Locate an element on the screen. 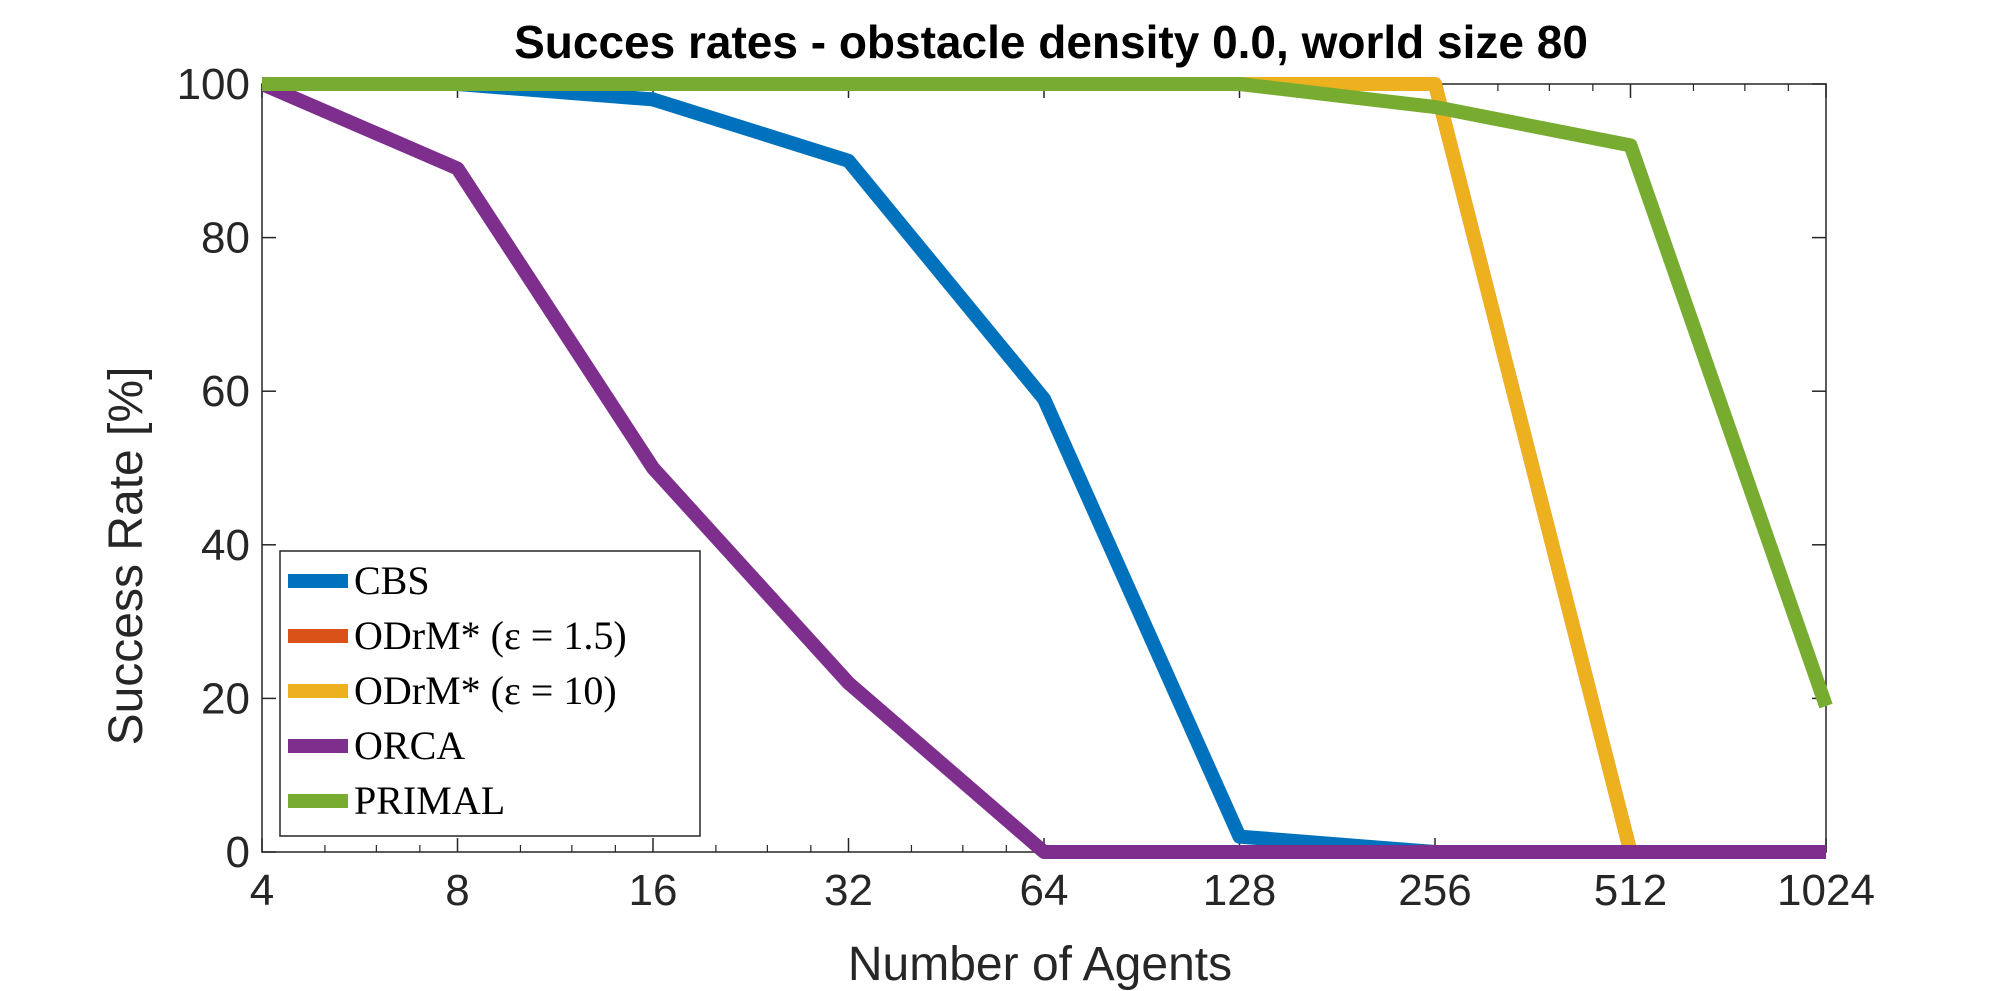 The image size is (1997, 991). y-tick-label: 80 is located at coordinates (225, 238).